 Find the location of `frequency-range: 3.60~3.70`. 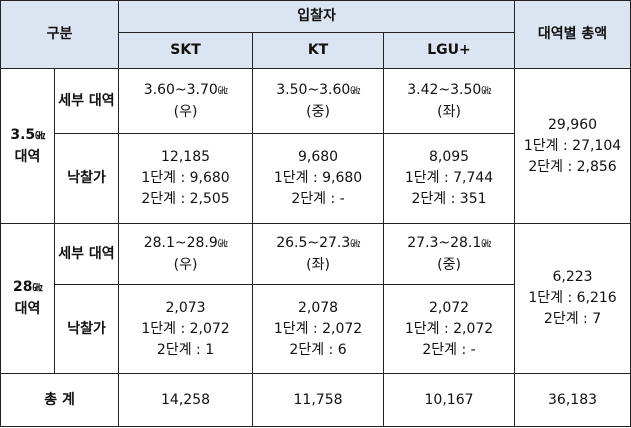

frequency-range: 3.60~3.70 is located at coordinates (180, 89).